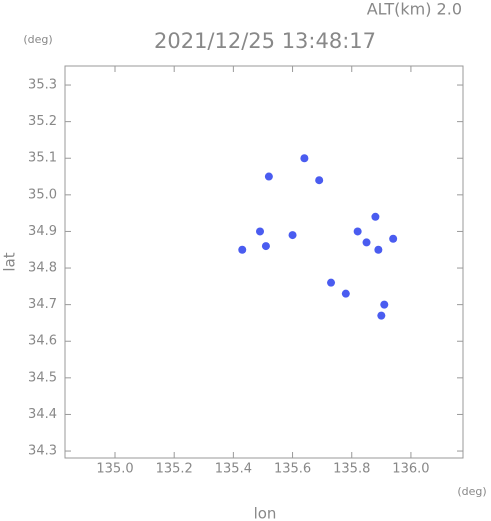  Describe the element at coordinates (42, 451) in the screenshot. I see `y-tick-label: 34.3` at that location.